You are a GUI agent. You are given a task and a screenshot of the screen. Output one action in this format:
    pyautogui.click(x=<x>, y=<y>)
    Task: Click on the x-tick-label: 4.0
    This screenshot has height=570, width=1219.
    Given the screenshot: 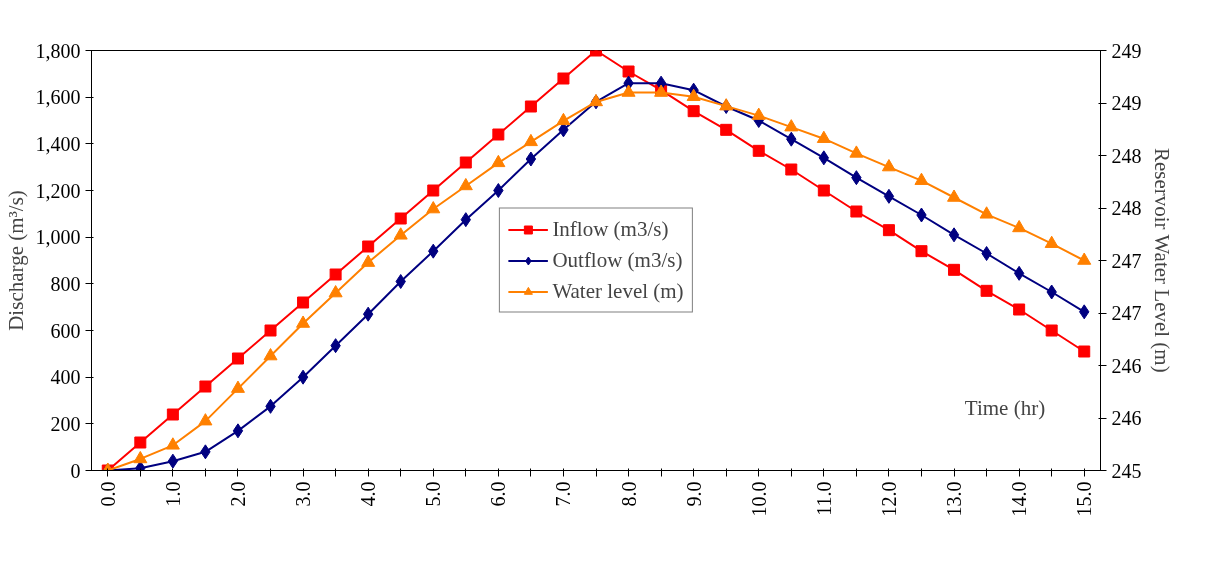 What is the action you would take?
    pyautogui.click(x=368, y=494)
    